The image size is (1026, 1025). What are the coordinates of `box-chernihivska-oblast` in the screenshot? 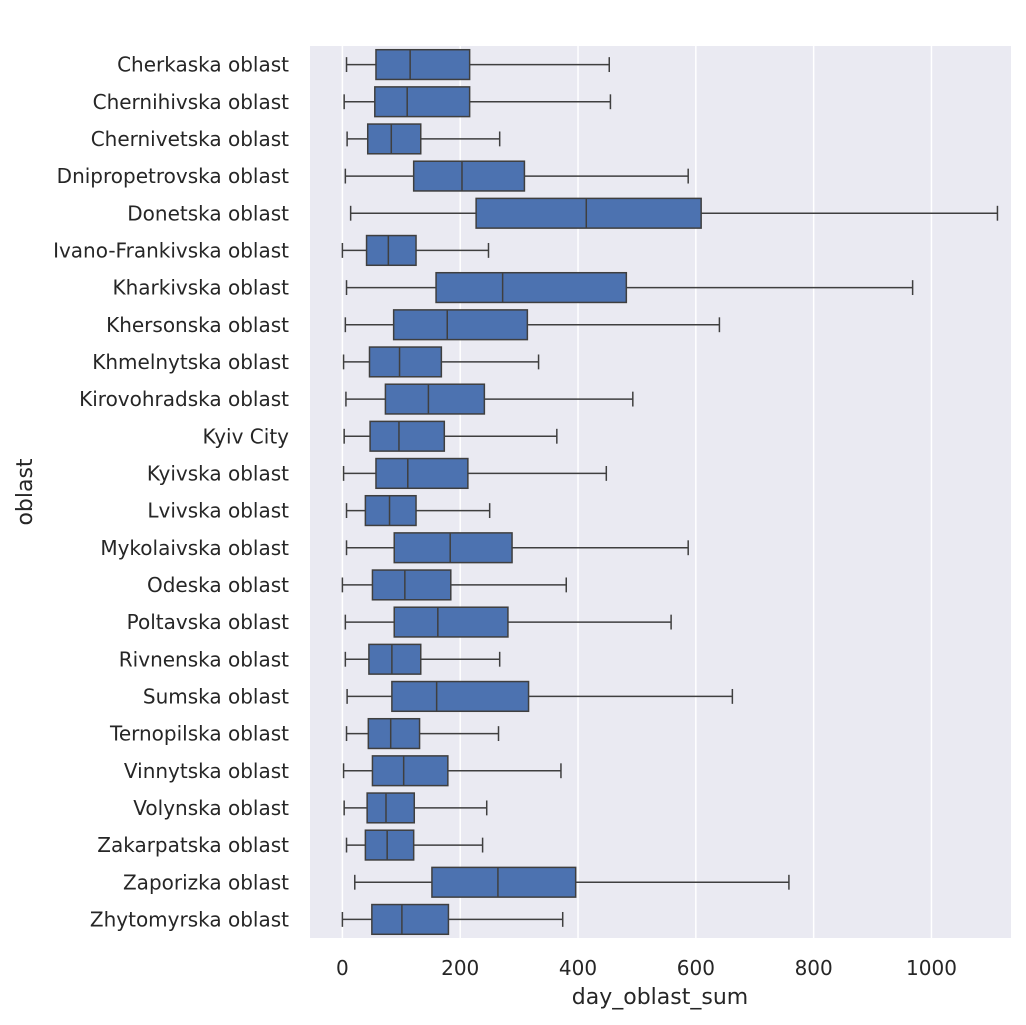 It's located at (477, 102).